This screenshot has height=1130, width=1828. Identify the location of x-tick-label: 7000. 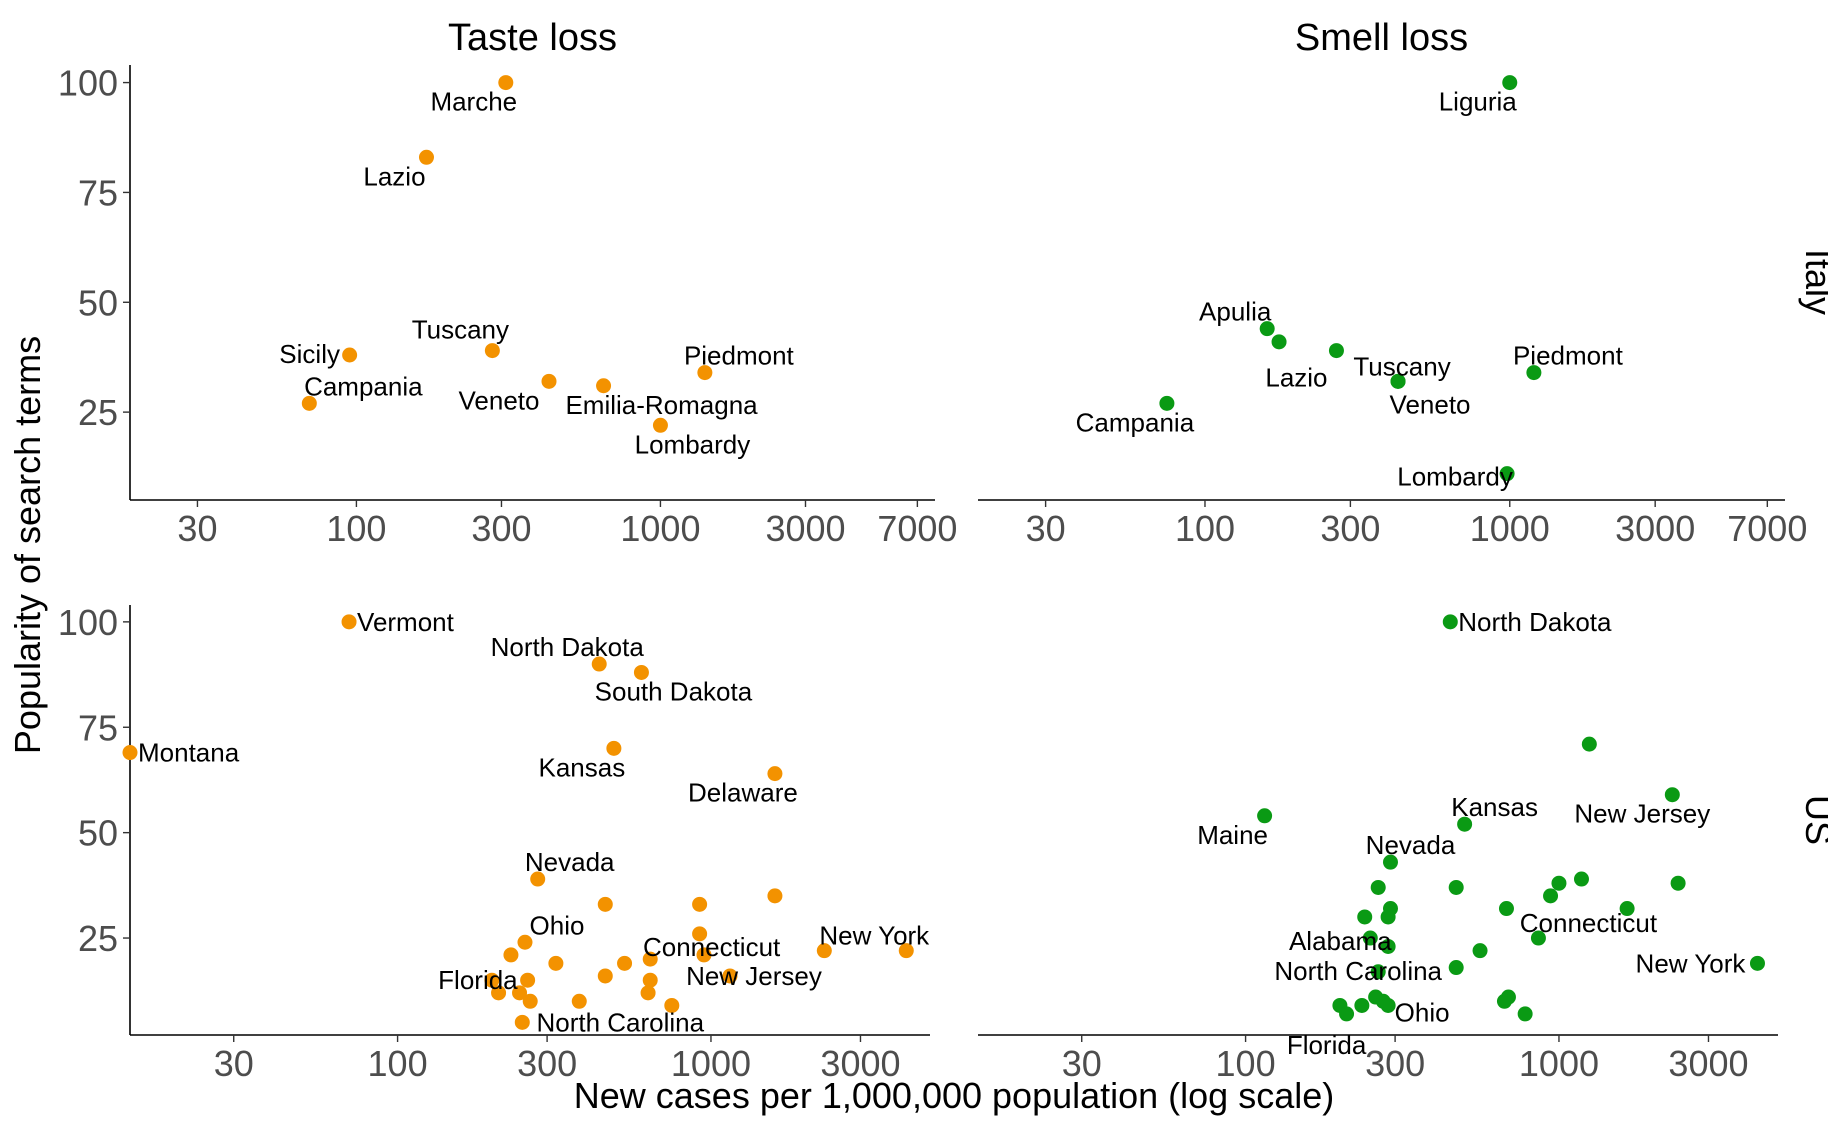
(1767, 528).